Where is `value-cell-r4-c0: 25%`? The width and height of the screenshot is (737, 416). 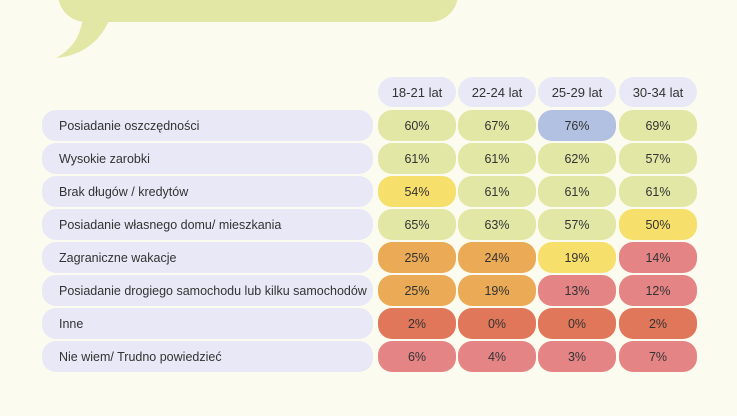
value-cell-r4-c0: 25% is located at coordinates (417, 257).